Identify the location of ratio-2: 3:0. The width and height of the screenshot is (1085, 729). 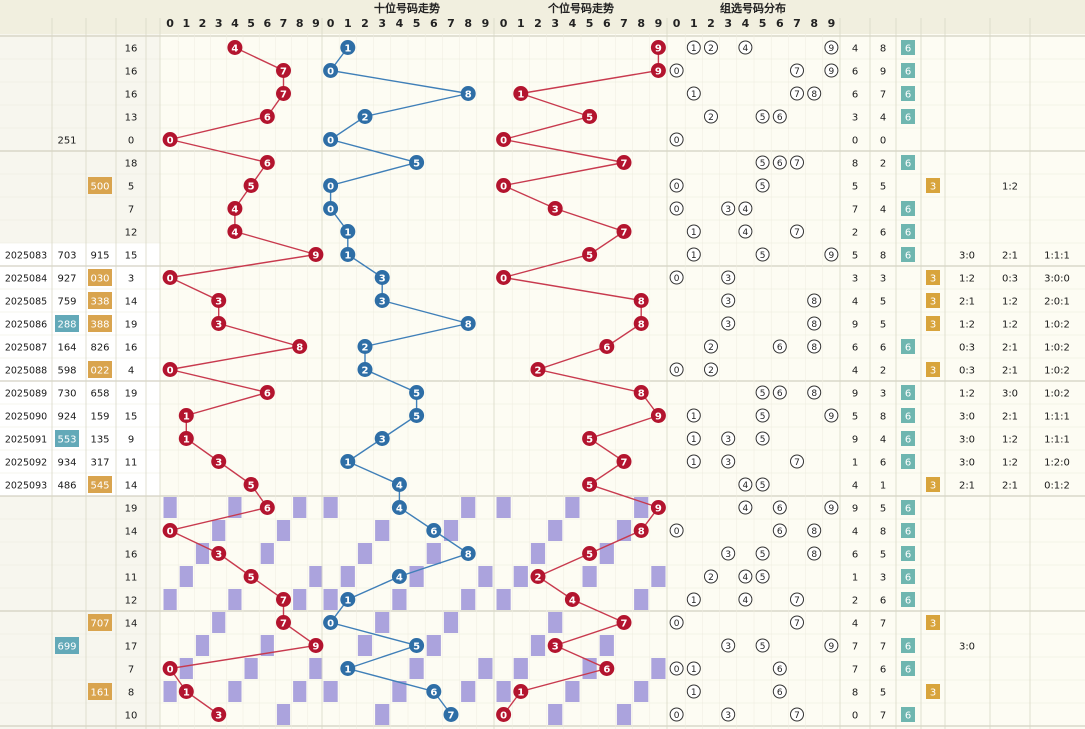
(1010, 394).